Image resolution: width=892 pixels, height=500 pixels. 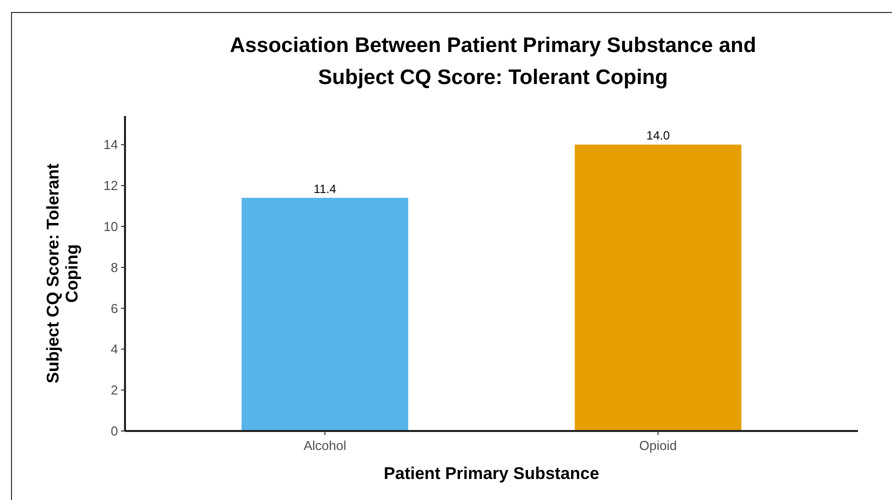 What do you see at coordinates (114, 390) in the screenshot?
I see `y-tick-label: 2` at bounding box center [114, 390].